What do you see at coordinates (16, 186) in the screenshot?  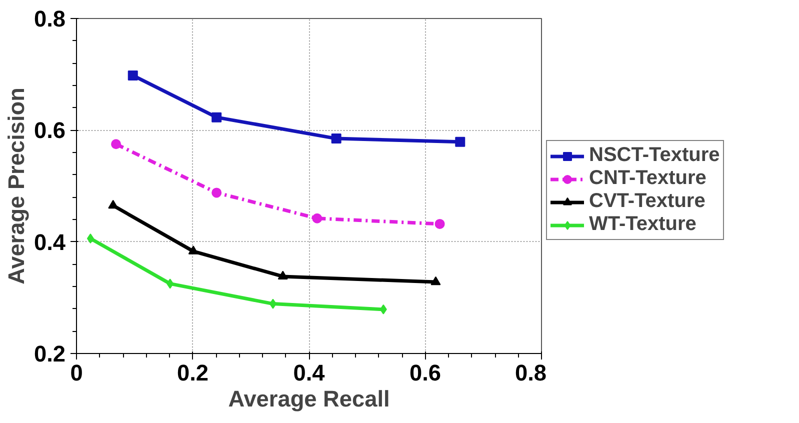 I see `y-axis-title: Average Precision` at bounding box center [16, 186].